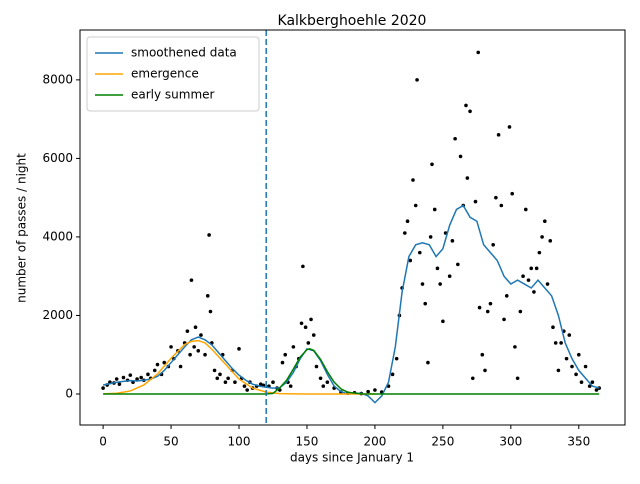 The height and width of the screenshot is (484, 640). I want to click on x-tick-label: 0, so click(103, 442).